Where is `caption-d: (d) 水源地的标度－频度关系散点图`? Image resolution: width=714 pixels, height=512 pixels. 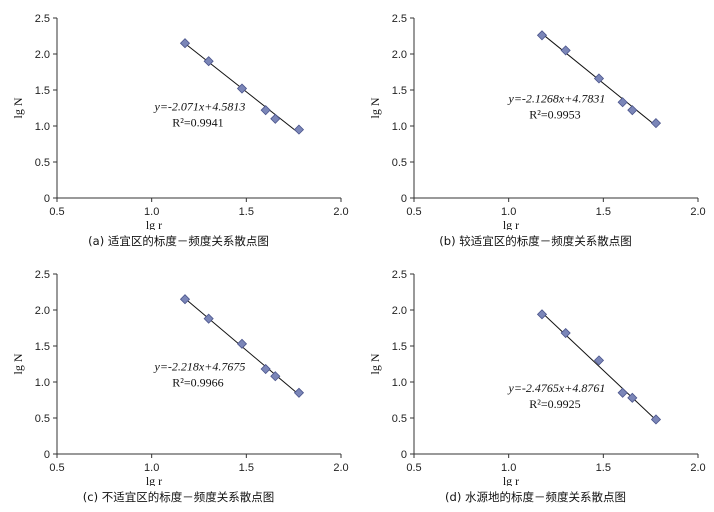
caption-d: (d) 水源地的标度－频度关系散点图 is located at coordinates (535, 497).